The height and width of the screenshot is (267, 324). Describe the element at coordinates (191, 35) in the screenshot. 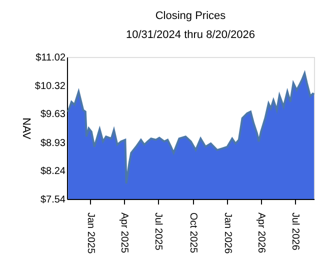

I see `chart-subtitle: 10/31/2024 thru 8/20/2026` at that location.